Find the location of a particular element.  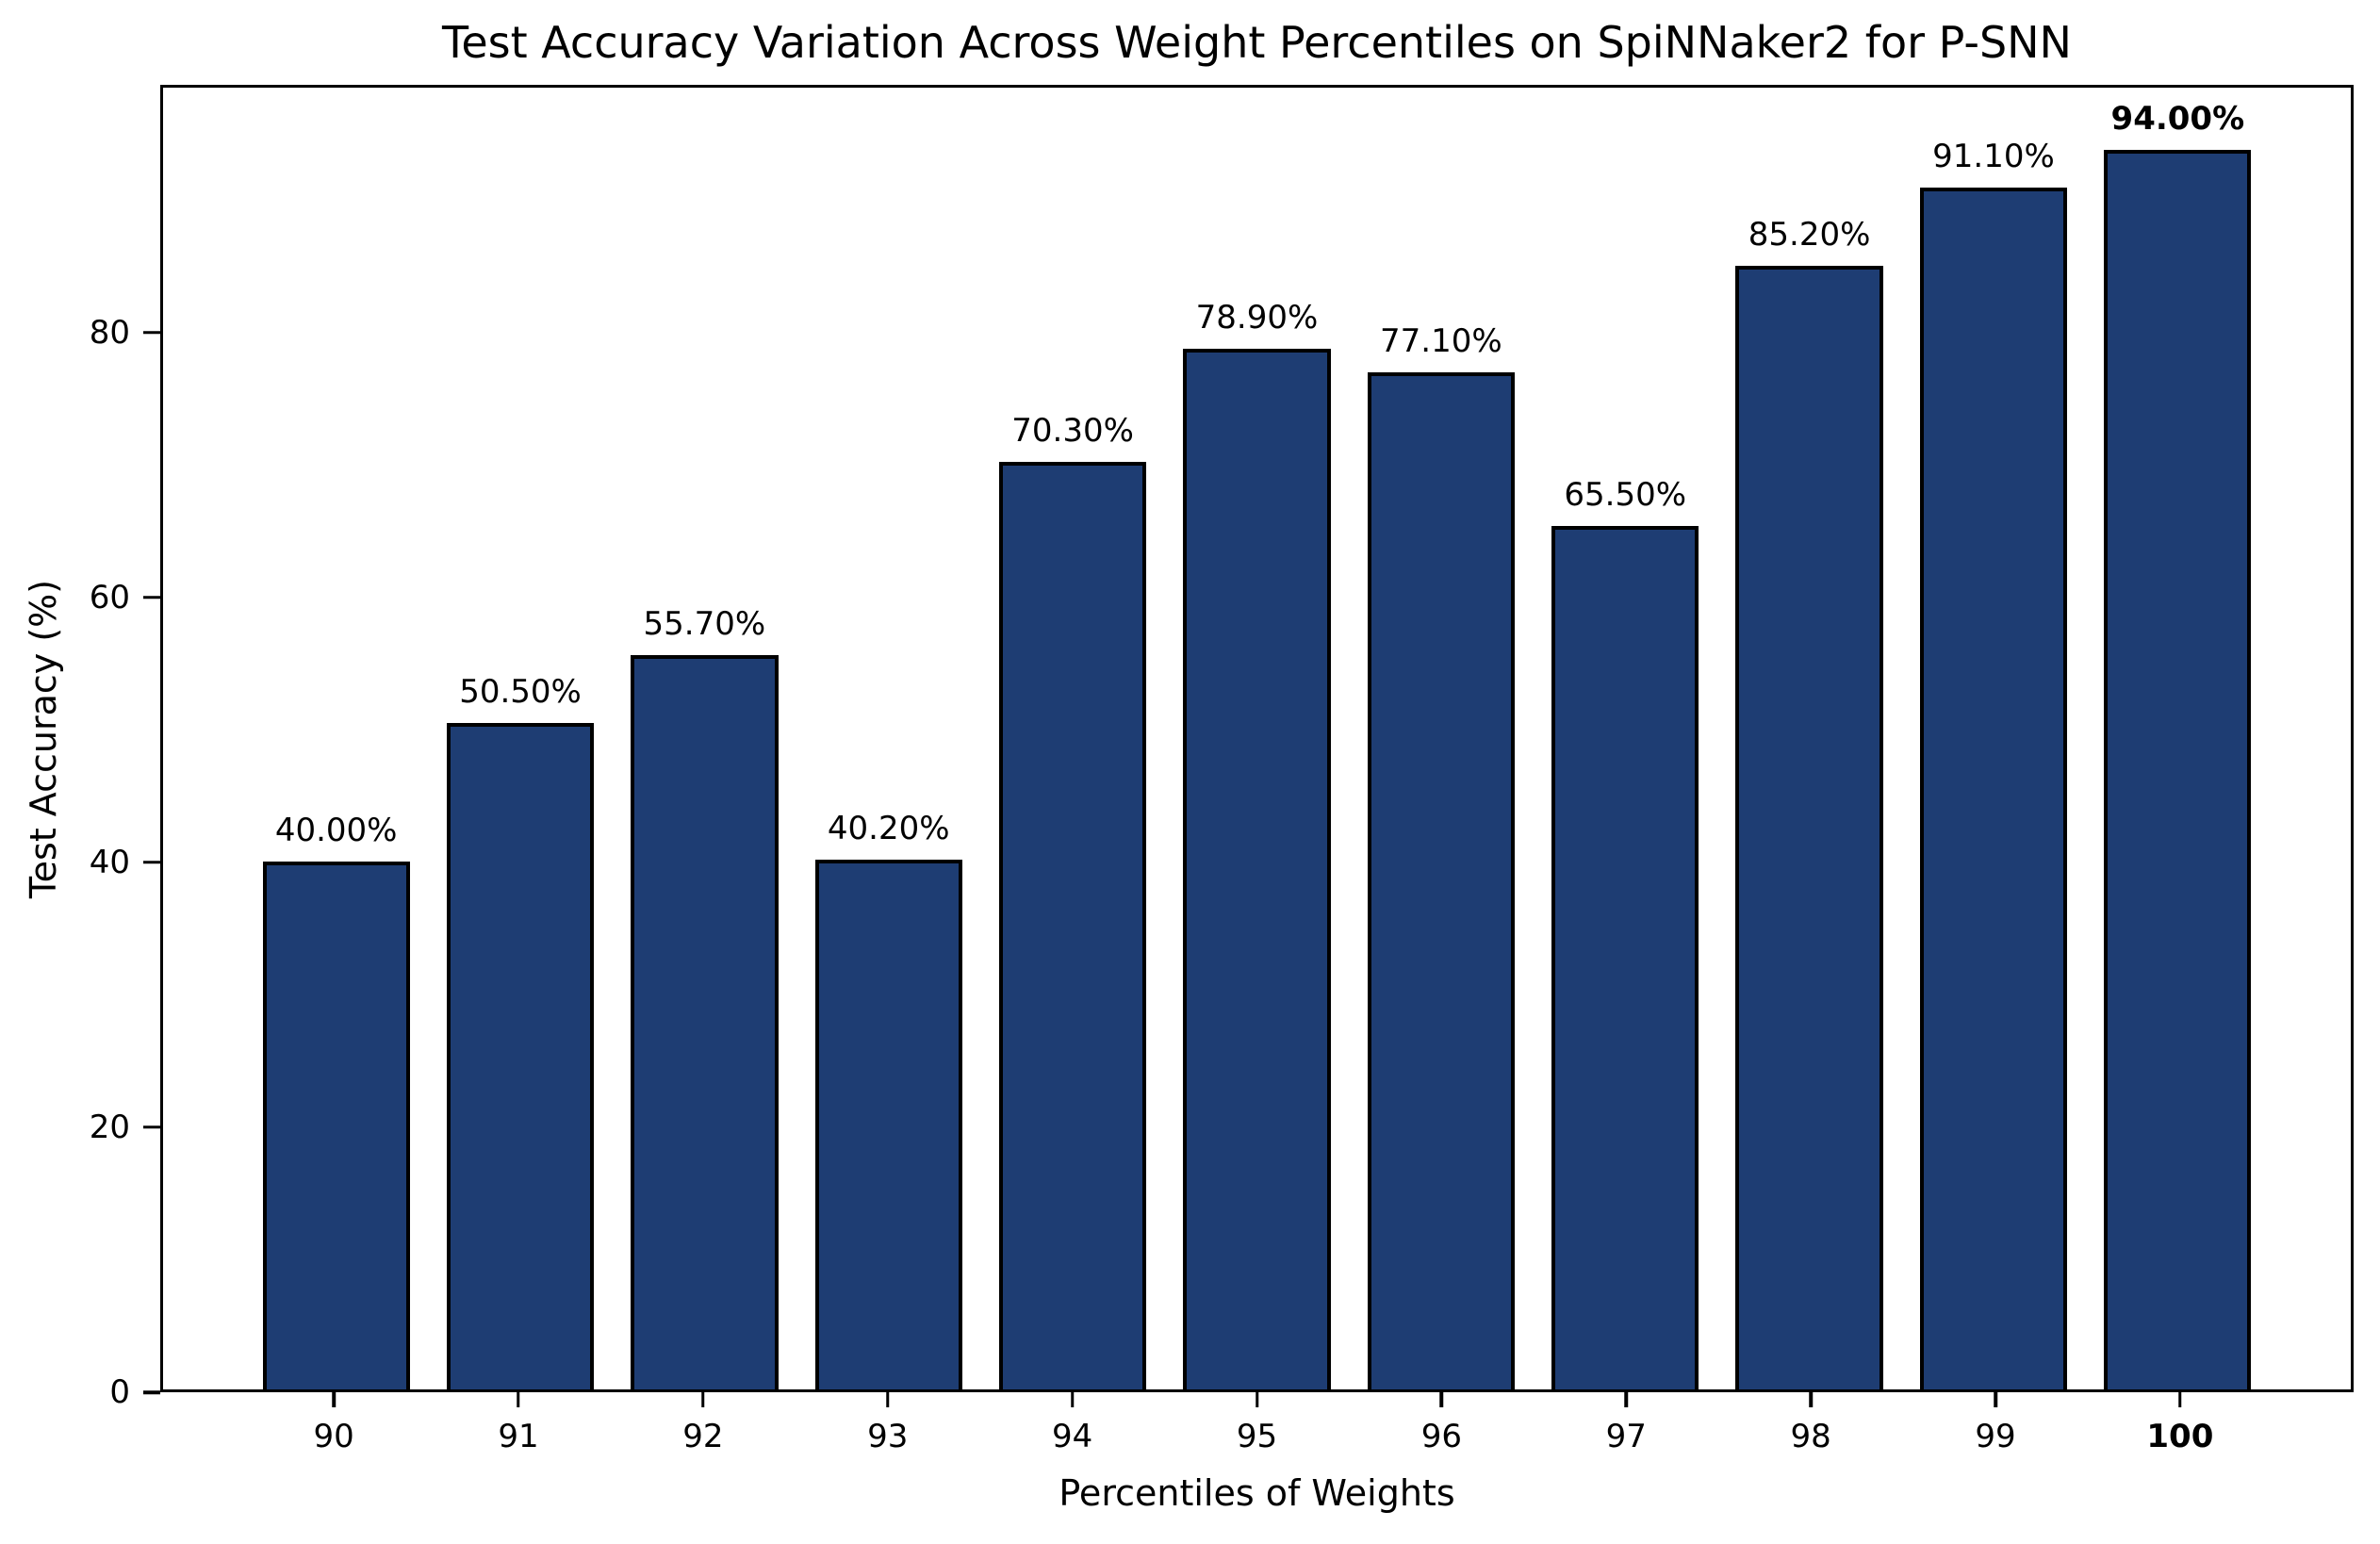

bar-value-label: 50.50% is located at coordinates (520, 692).